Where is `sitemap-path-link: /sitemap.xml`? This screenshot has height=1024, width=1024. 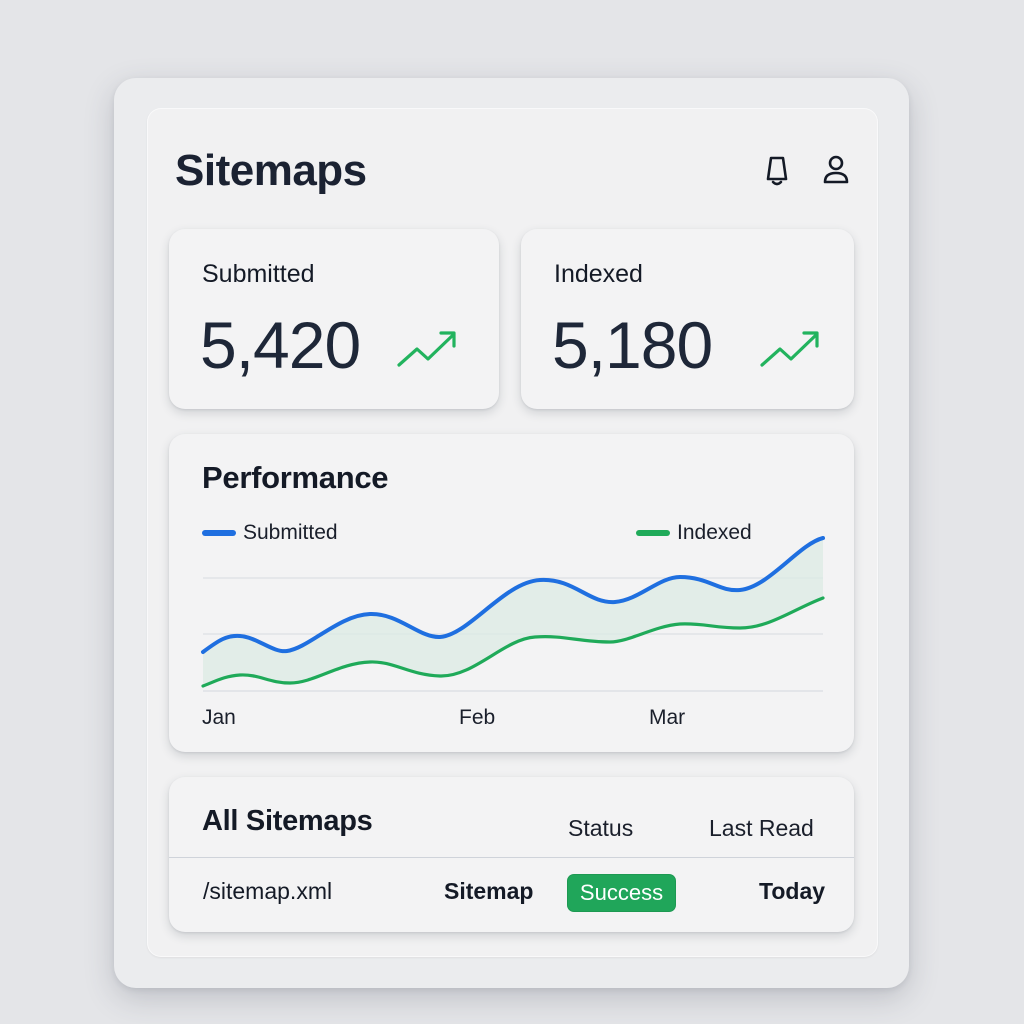
sitemap-path-link: /sitemap.xml is located at coordinates (268, 891).